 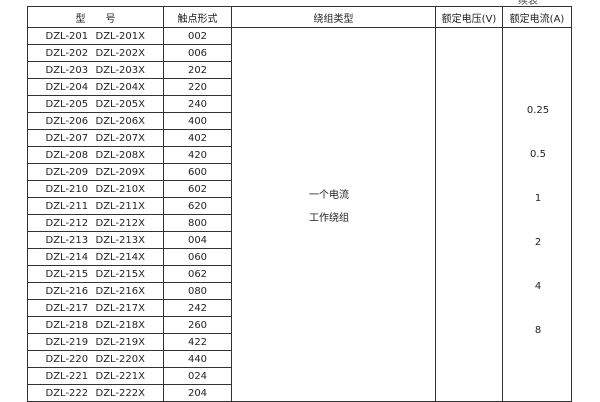 What do you see at coordinates (197, 359) in the screenshot?
I see `contact-cell: 440` at bounding box center [197, 359].